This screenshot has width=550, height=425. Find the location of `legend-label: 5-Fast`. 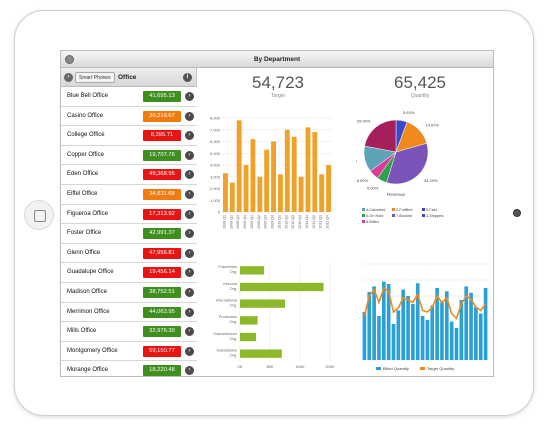

legend-label: 5-Fast is located at coordinates (432, 210).